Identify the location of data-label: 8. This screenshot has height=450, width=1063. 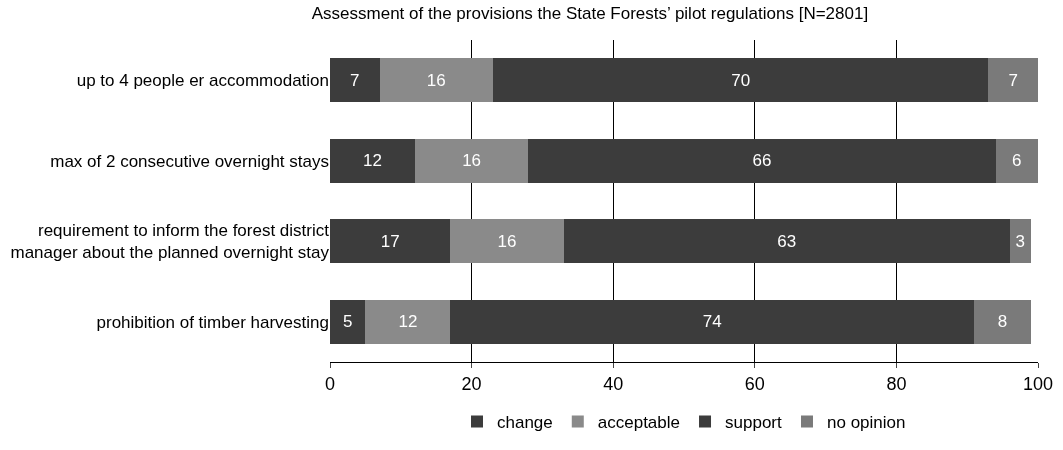
(1002, 322).